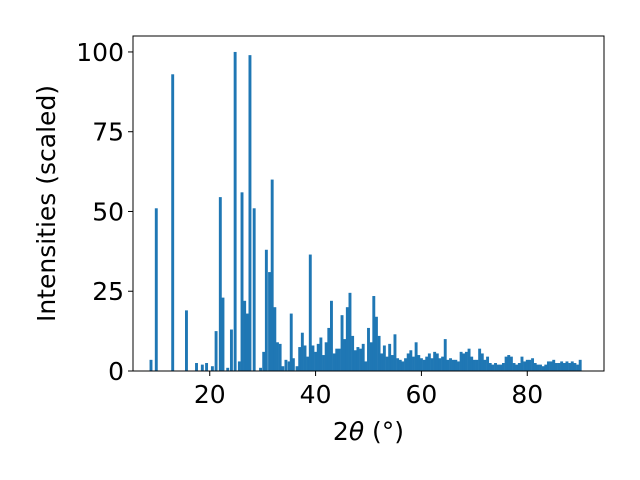  What do you see at coordinates (210, 394) in the screenshot?
I see `x-tick-label: 20` at bounding box center [210, 394].